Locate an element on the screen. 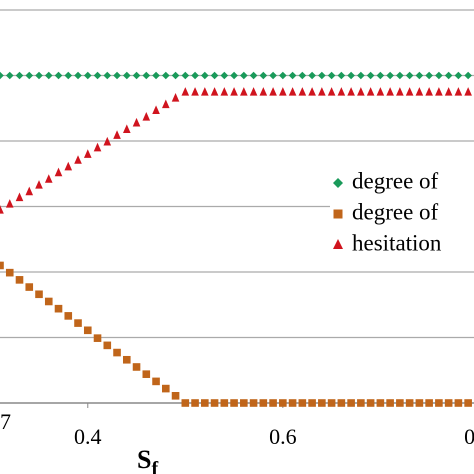  x-axis-label: Sf is located at coordinates (147, 459).